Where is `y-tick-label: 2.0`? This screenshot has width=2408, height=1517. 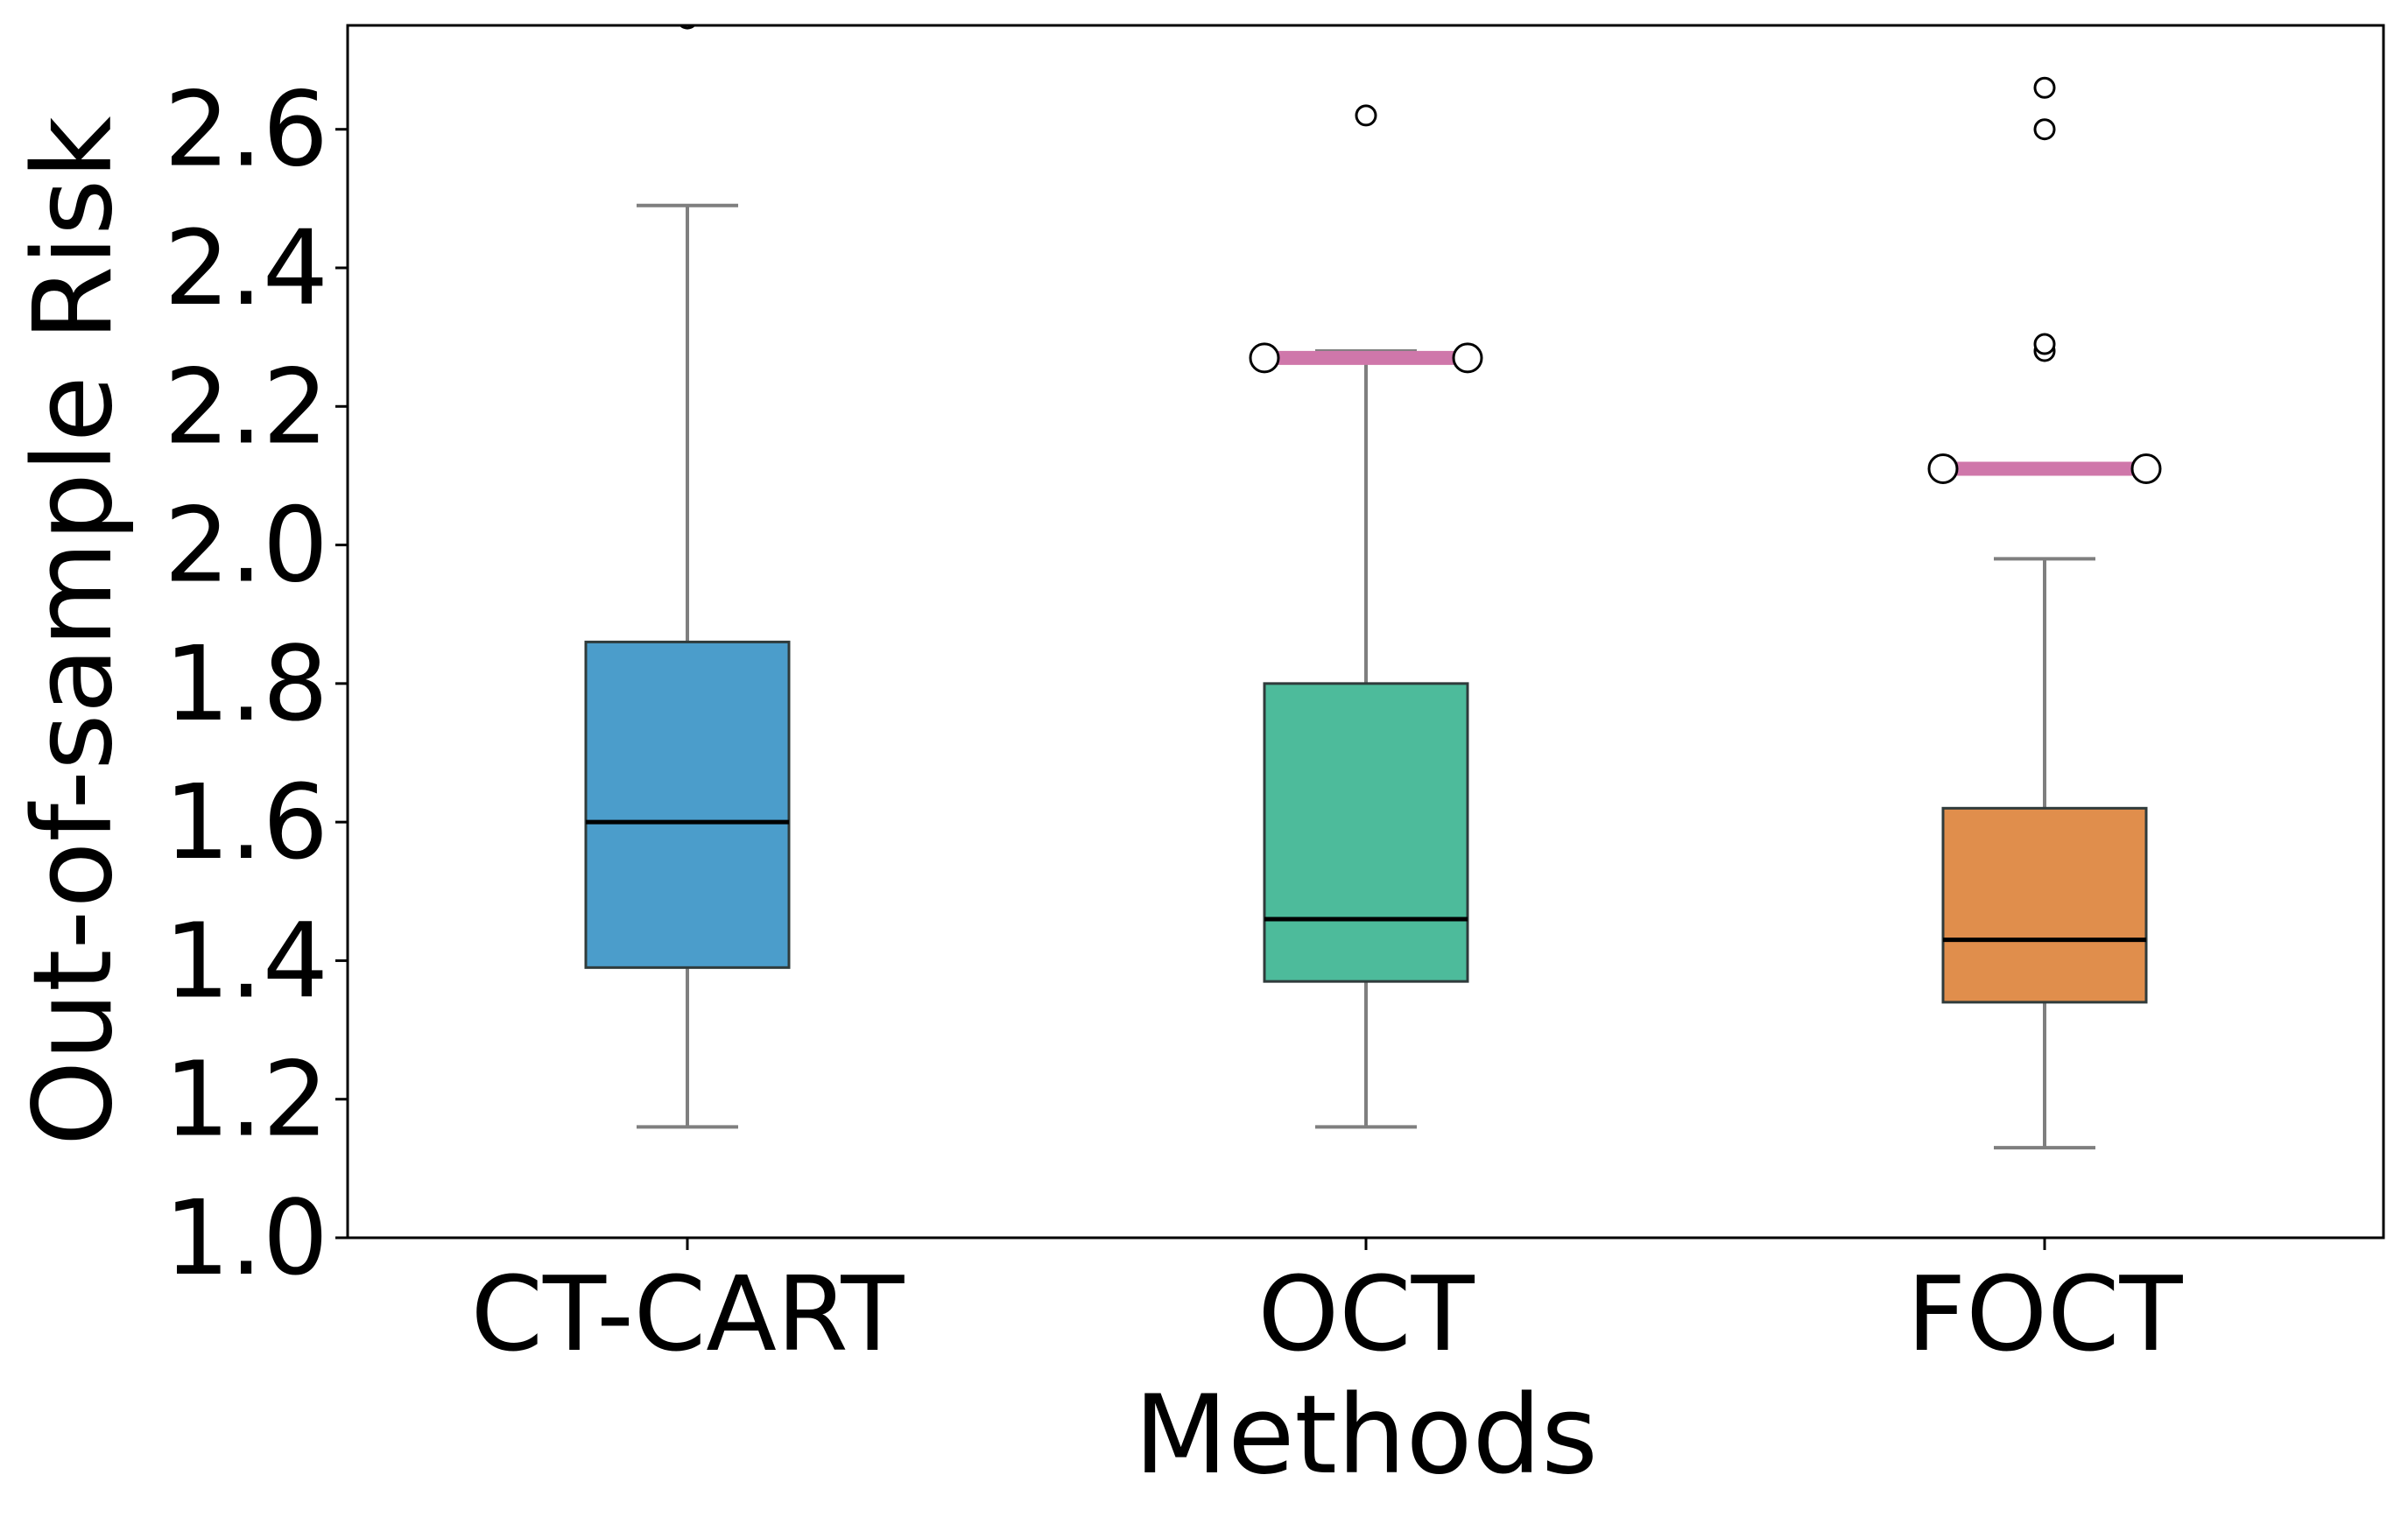 y-tick-label: 2.0 is located at coordinates (246, 545).